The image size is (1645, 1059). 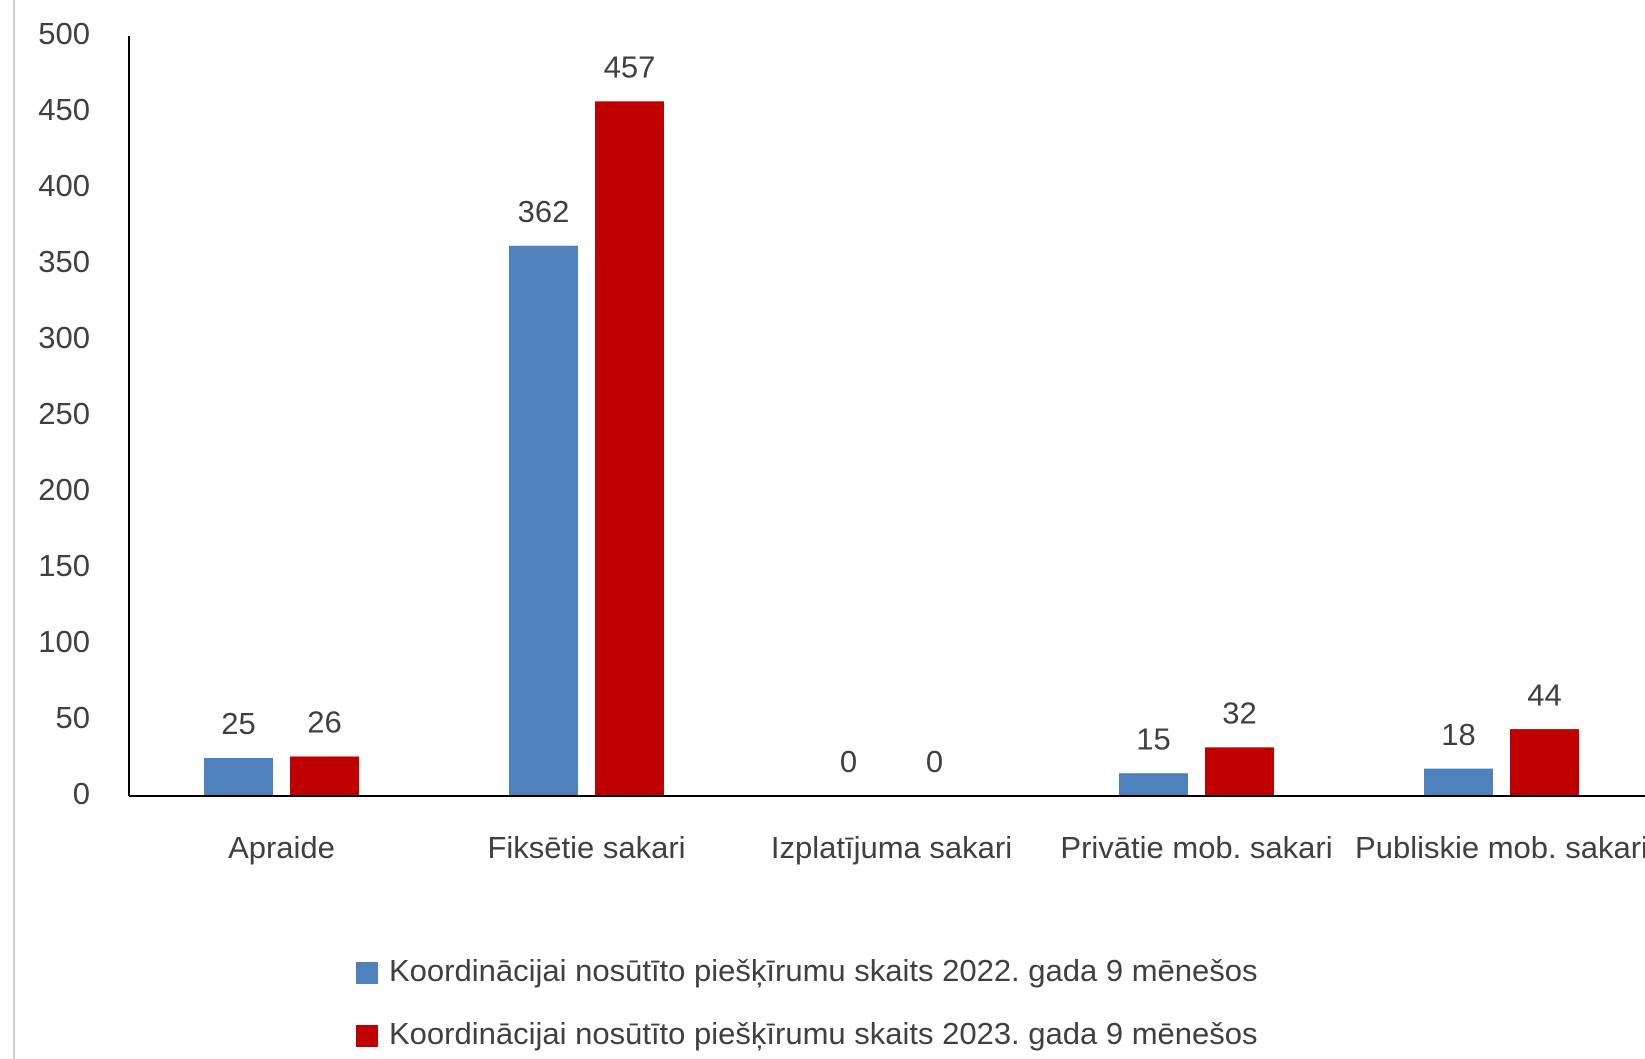 I want to click on y-tick-label: 350, so click(x=64, y=261).